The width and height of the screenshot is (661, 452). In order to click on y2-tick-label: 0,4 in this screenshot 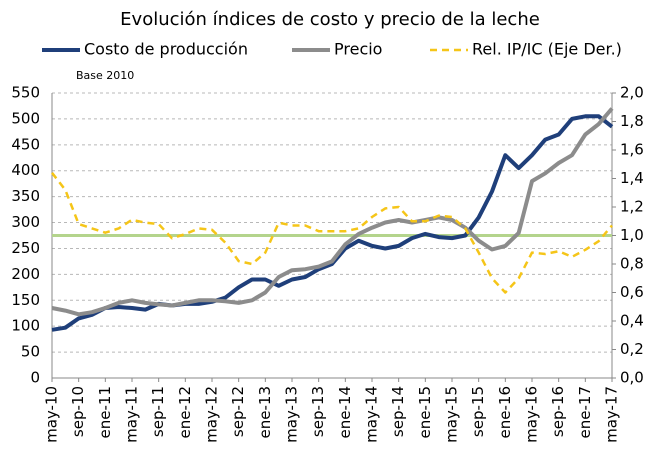, I will do `click(632, 321)`.